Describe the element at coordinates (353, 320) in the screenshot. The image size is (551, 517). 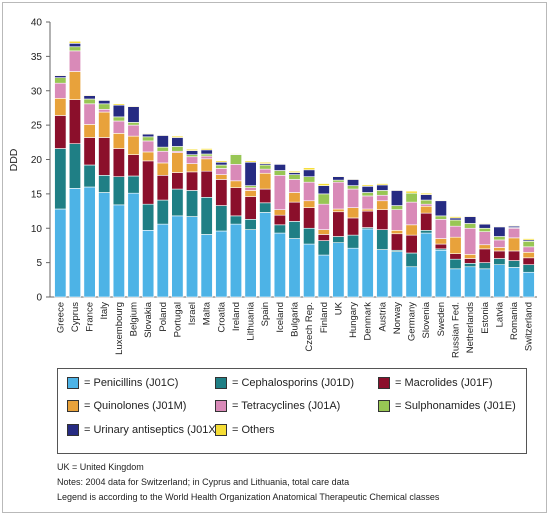
I see `x-tick-label: Hungary` at that location.